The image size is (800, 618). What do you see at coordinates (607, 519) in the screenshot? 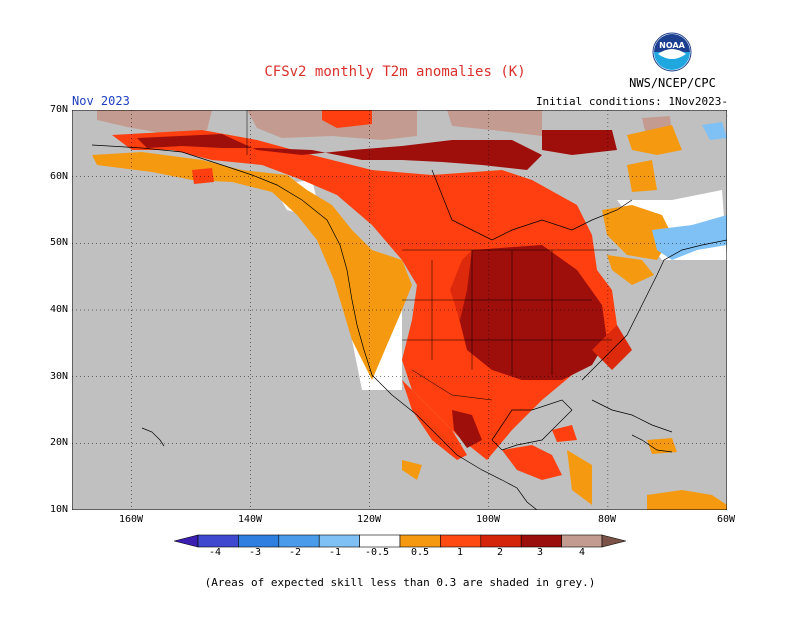
I see `lon-label: 80W` at bounding box center [607, 519].